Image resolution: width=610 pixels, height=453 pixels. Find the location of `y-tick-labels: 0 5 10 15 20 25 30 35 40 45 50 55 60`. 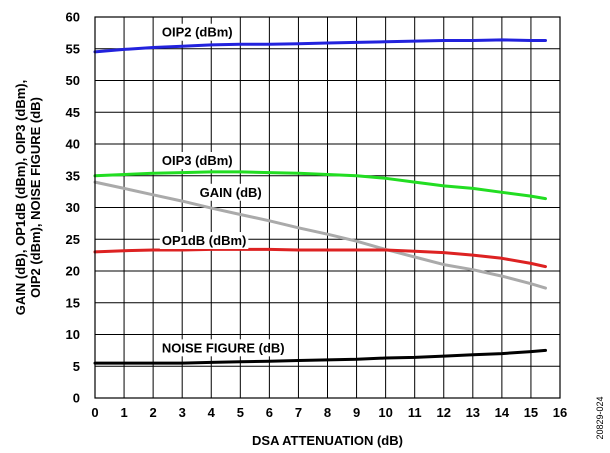

y-tick-labels: 0 5 10 15 20 25 30 35 40 45 50 55 60 is located at coordinates (73, 208).